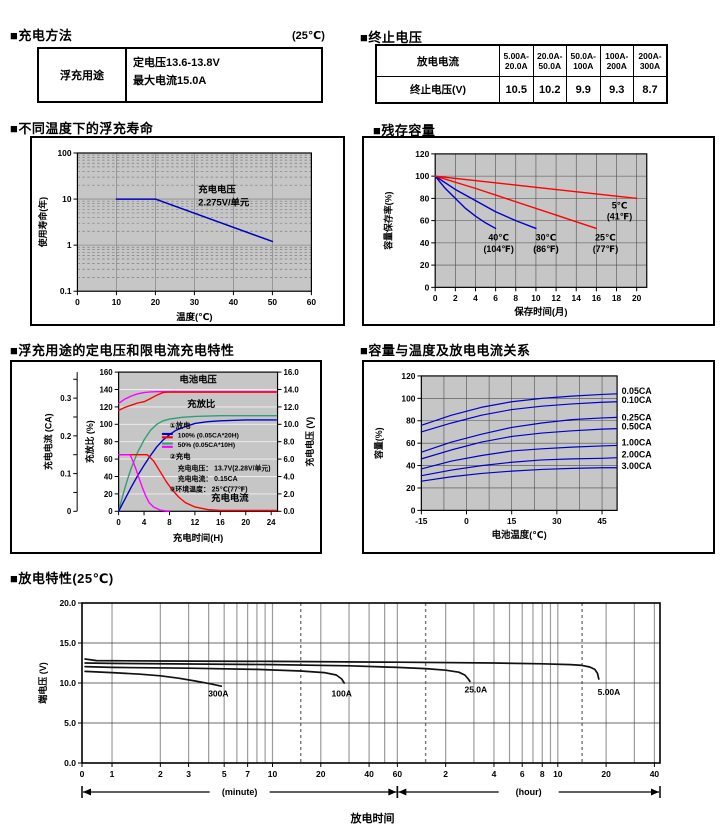 Image resolution: width=720 pixels, height=839 pixels. I want to click on table-row: 终止电压(V) 10.5 10.2 9.9 9.3 8.7, so click(521, 90).